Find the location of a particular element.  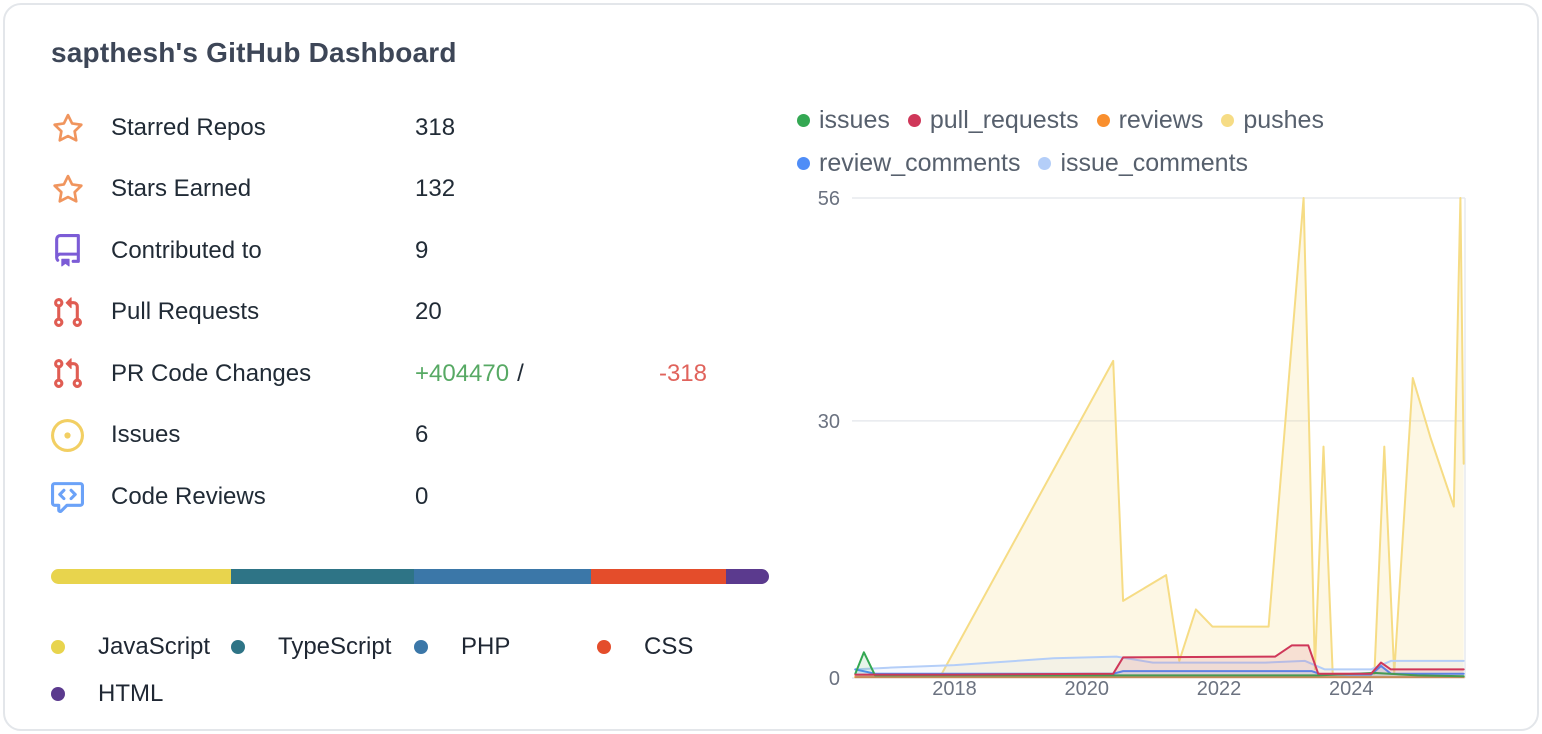

stat-label: Issues is located at coordinates (146, 435).